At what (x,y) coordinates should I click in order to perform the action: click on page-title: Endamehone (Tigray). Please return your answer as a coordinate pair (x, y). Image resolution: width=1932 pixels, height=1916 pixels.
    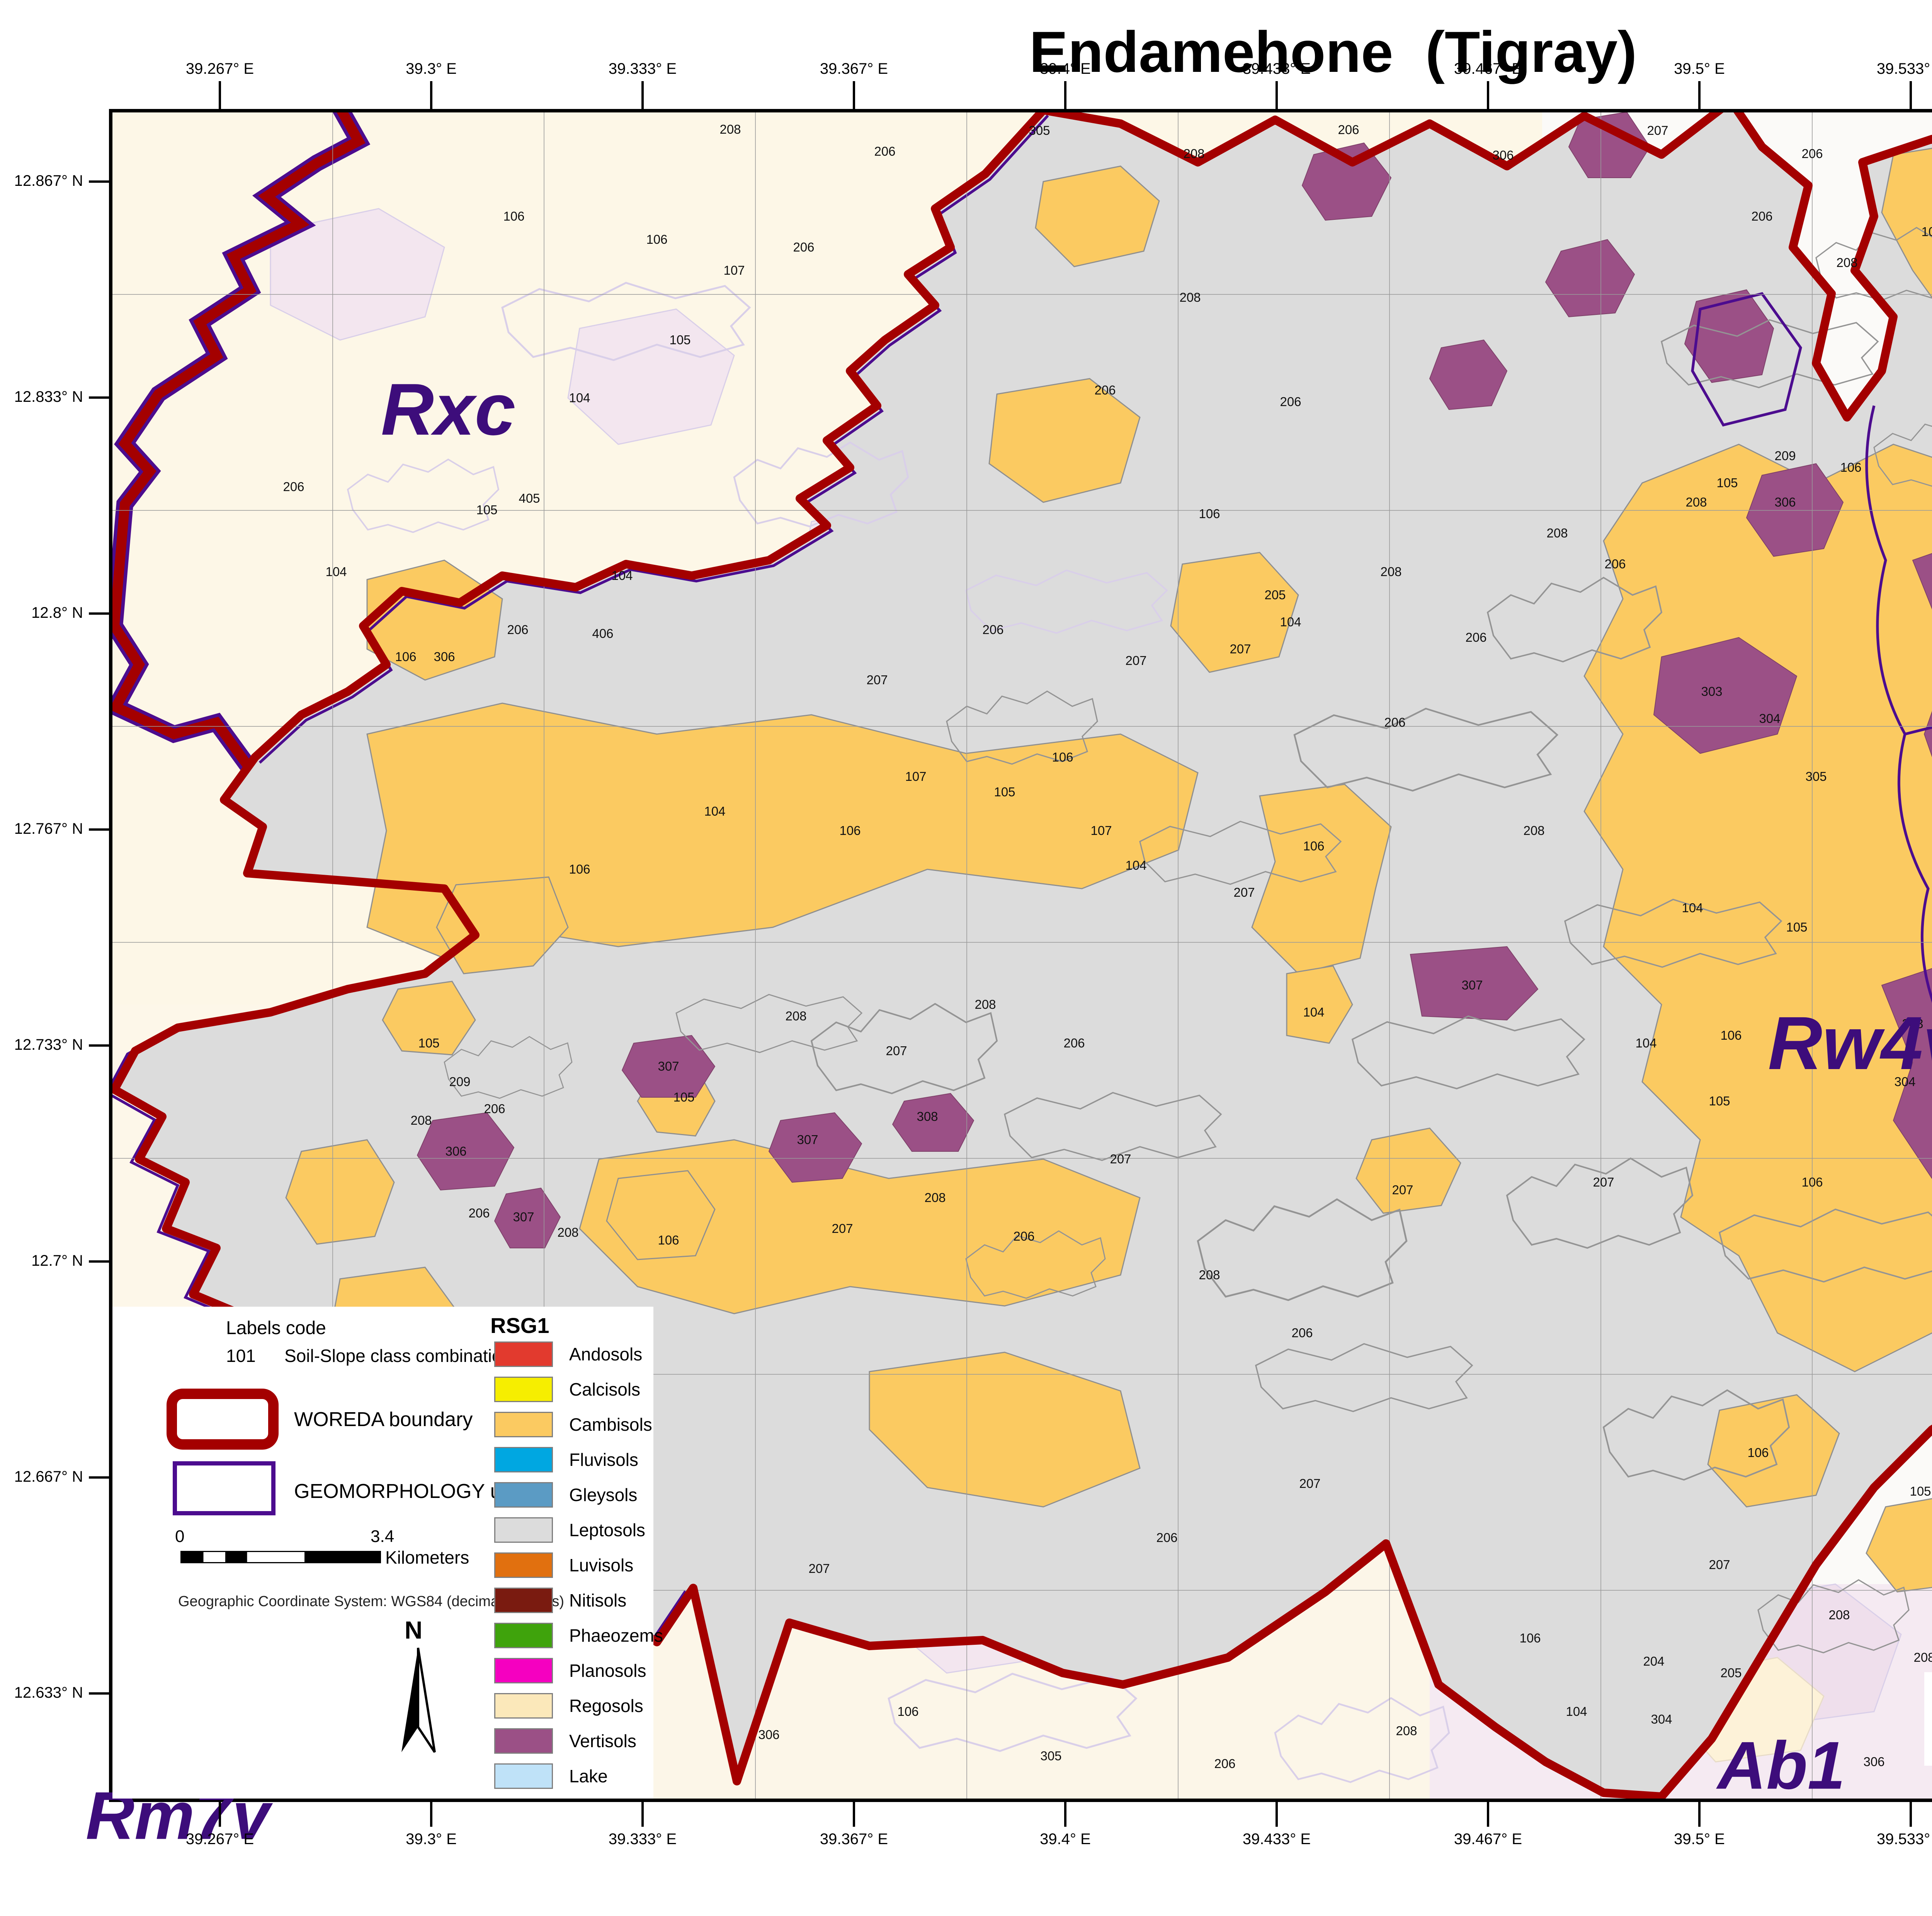
    Looking at the image, I should click on (1333, 51).